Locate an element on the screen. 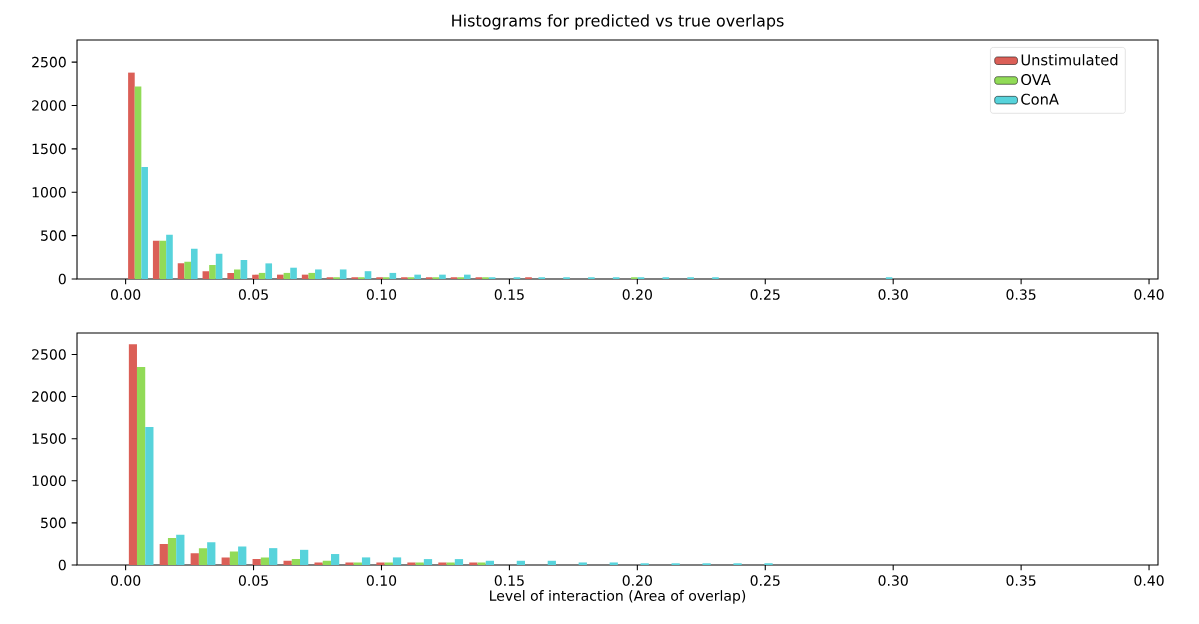 This screenshot has height=624, width=1199. chart-title: Histograms for predicted vs true overlaps is located at coordinates (618, 22).